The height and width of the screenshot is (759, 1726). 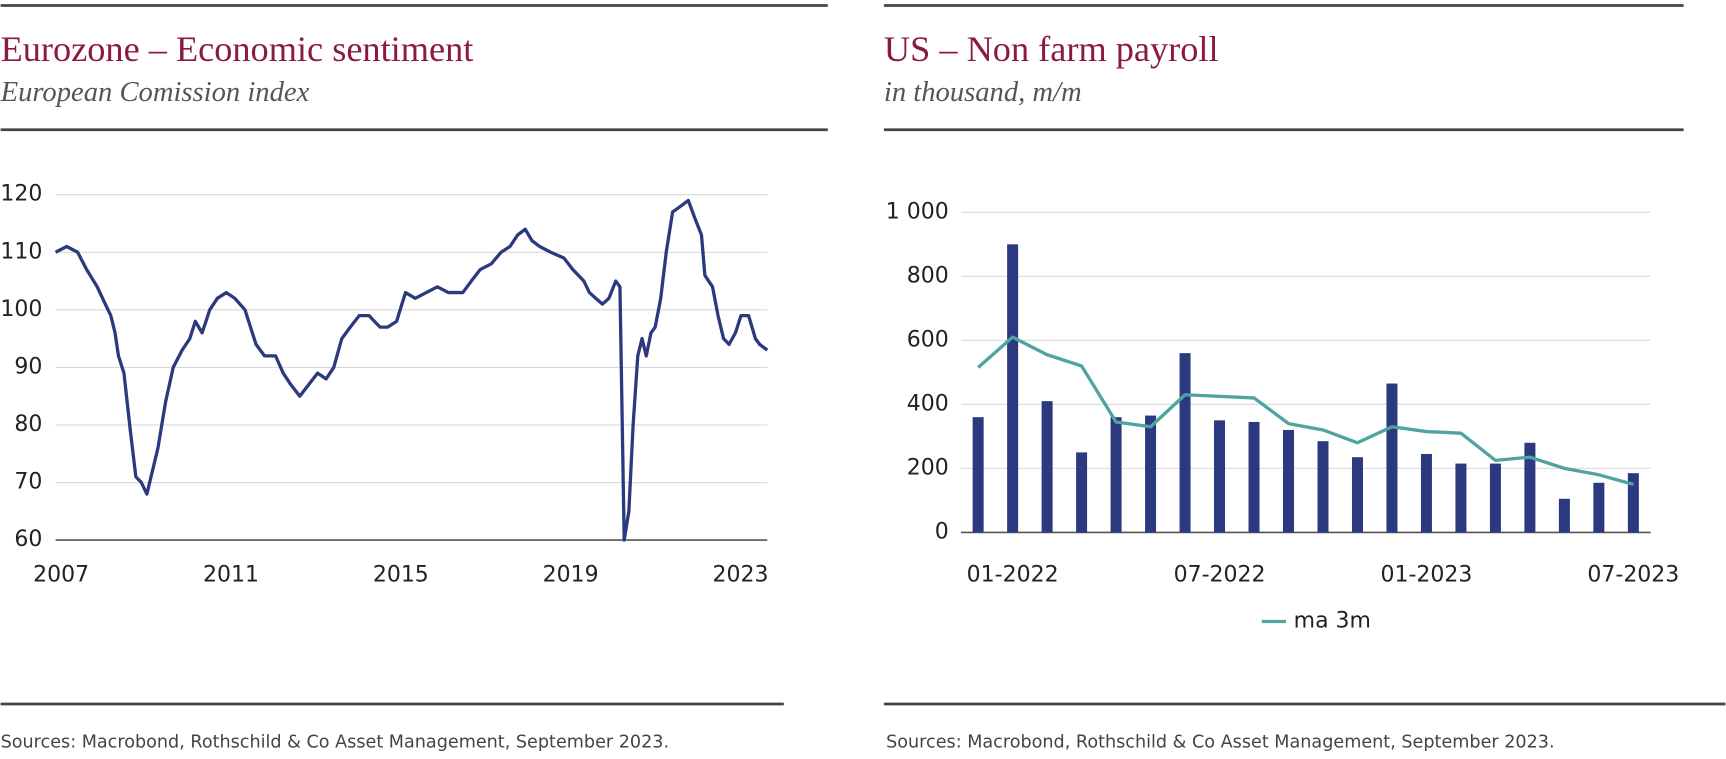 I want to click on x-tick-label: 2011, so click(x=231, y=574).